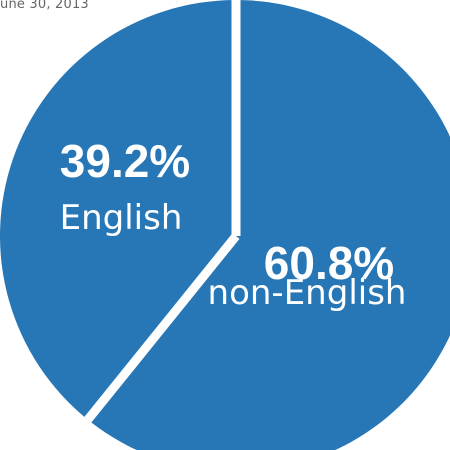 The width and height of the screenshot is (450, 450). Describe the element at coordinates (125, 161) in the screenshot. I see `pie-label-value-english: 39.2%` at that location.